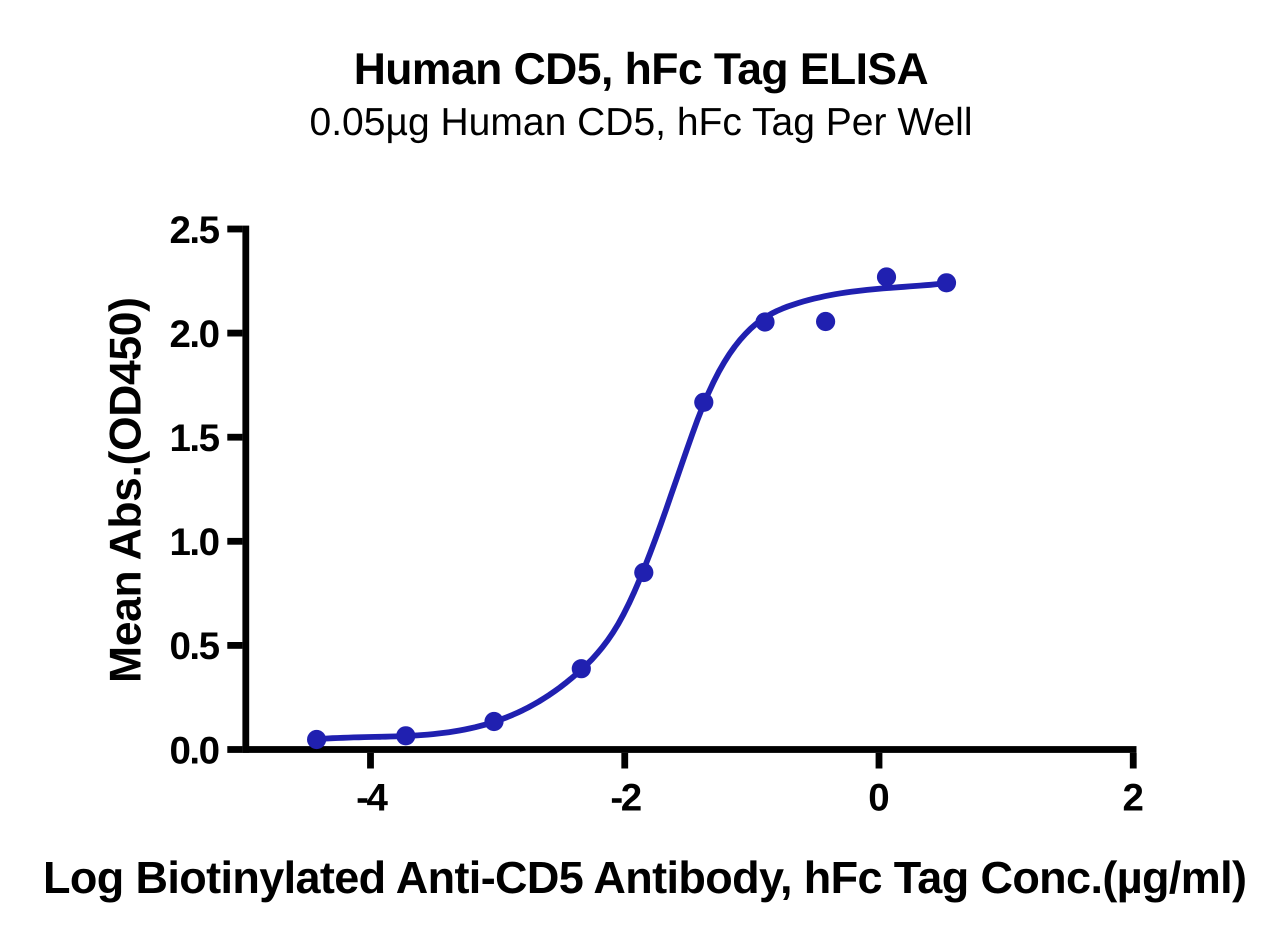  What do you see at coordinates (126, 490) in the screenshot?
I see `svg-text: Mean Abs.(OD450)` at bounding box center [126, 490].